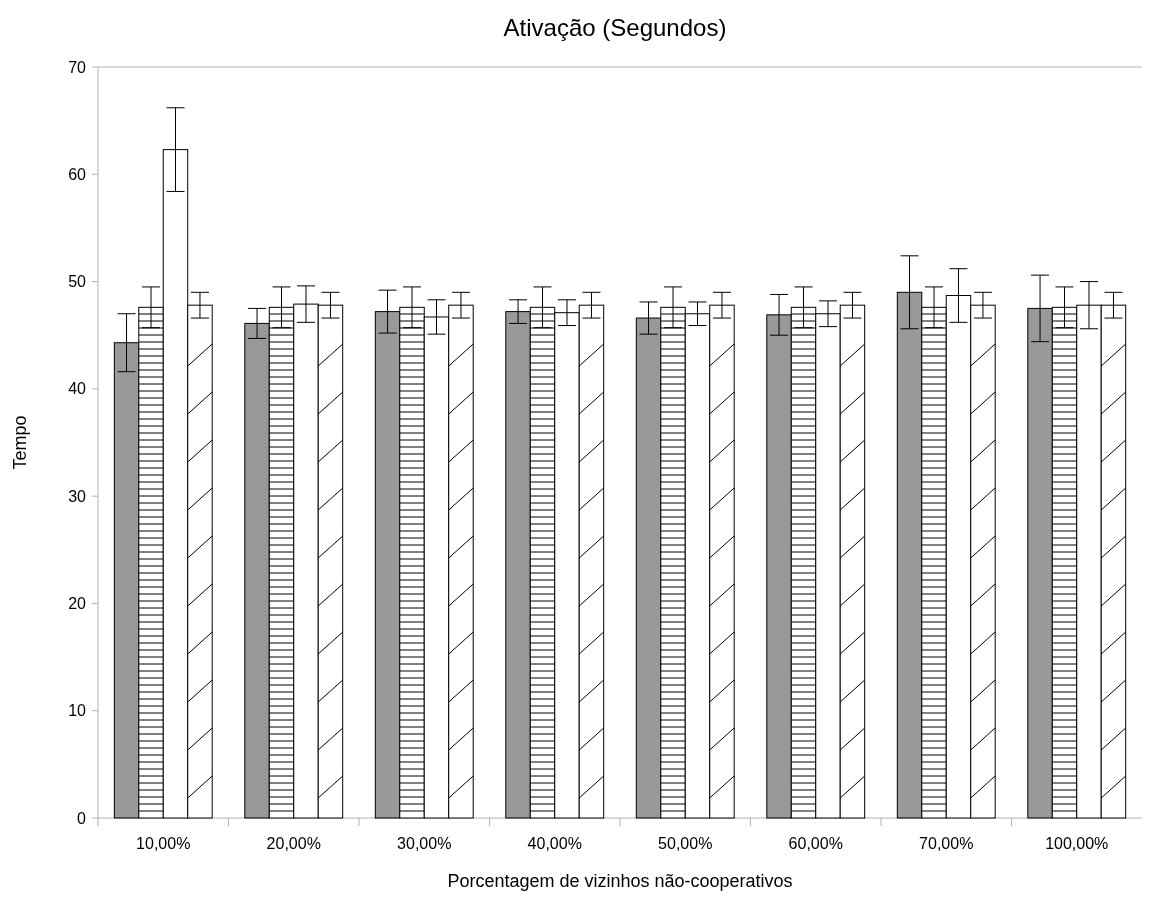 The image size is (1150, 902). What do you see at coordinates (77, 282) in the screenshot?
I see `y-tick-label: 50` at bounding box center [77, 282].